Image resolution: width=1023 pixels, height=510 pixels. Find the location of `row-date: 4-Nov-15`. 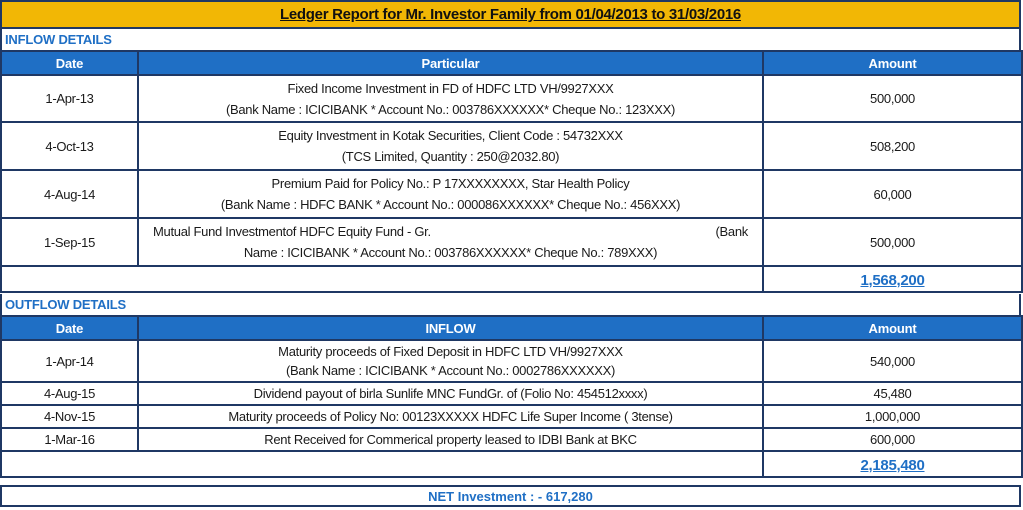

row-date: 4-Nov-15 is located at coordinates (69, 416).